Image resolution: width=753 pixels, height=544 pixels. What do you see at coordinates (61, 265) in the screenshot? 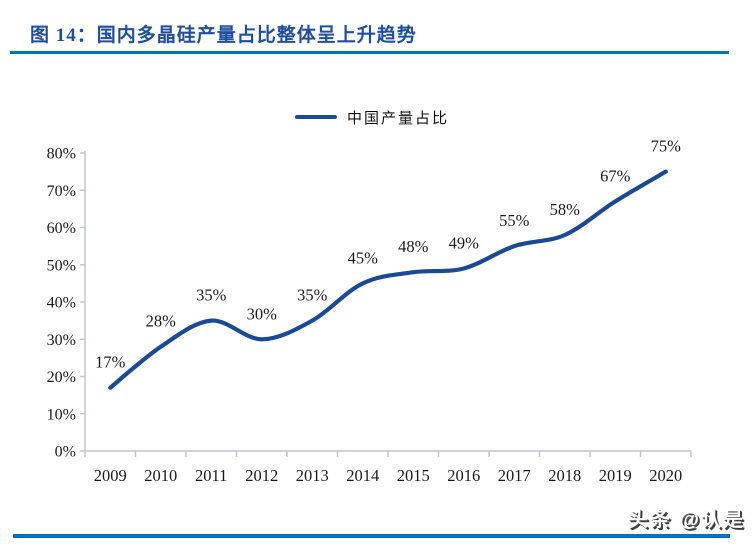
I see `y-tick-label: 50%` at bounding box center [61, 265].